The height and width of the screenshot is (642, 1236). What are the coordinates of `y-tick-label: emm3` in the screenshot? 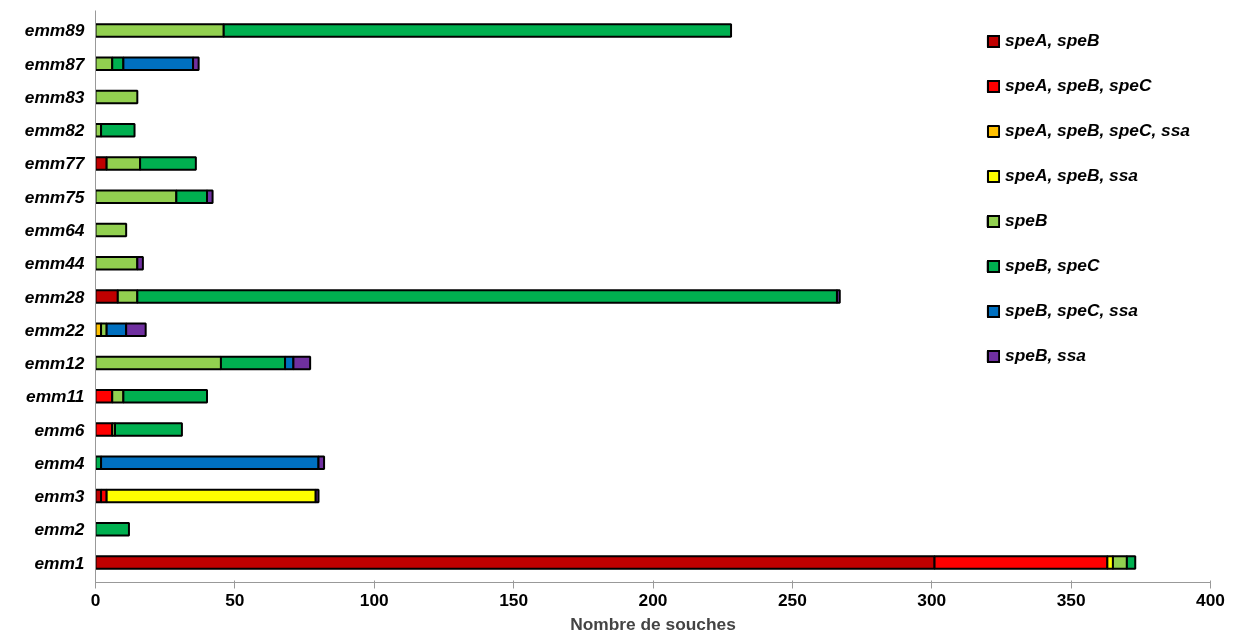 It's located at (59, 496).